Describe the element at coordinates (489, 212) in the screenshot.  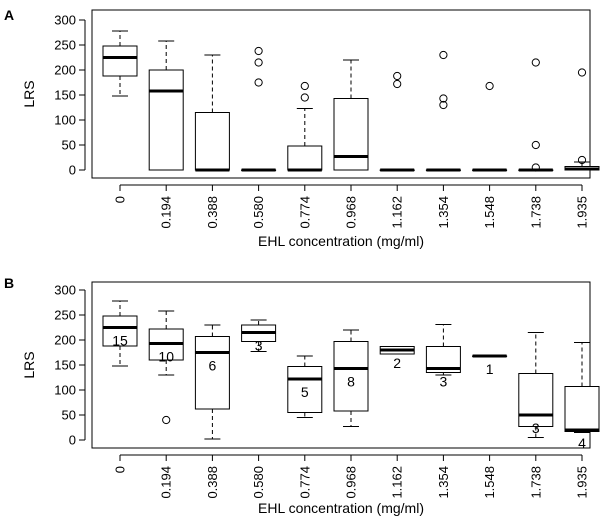
I see `x-tick-label: 1.548` at that location.